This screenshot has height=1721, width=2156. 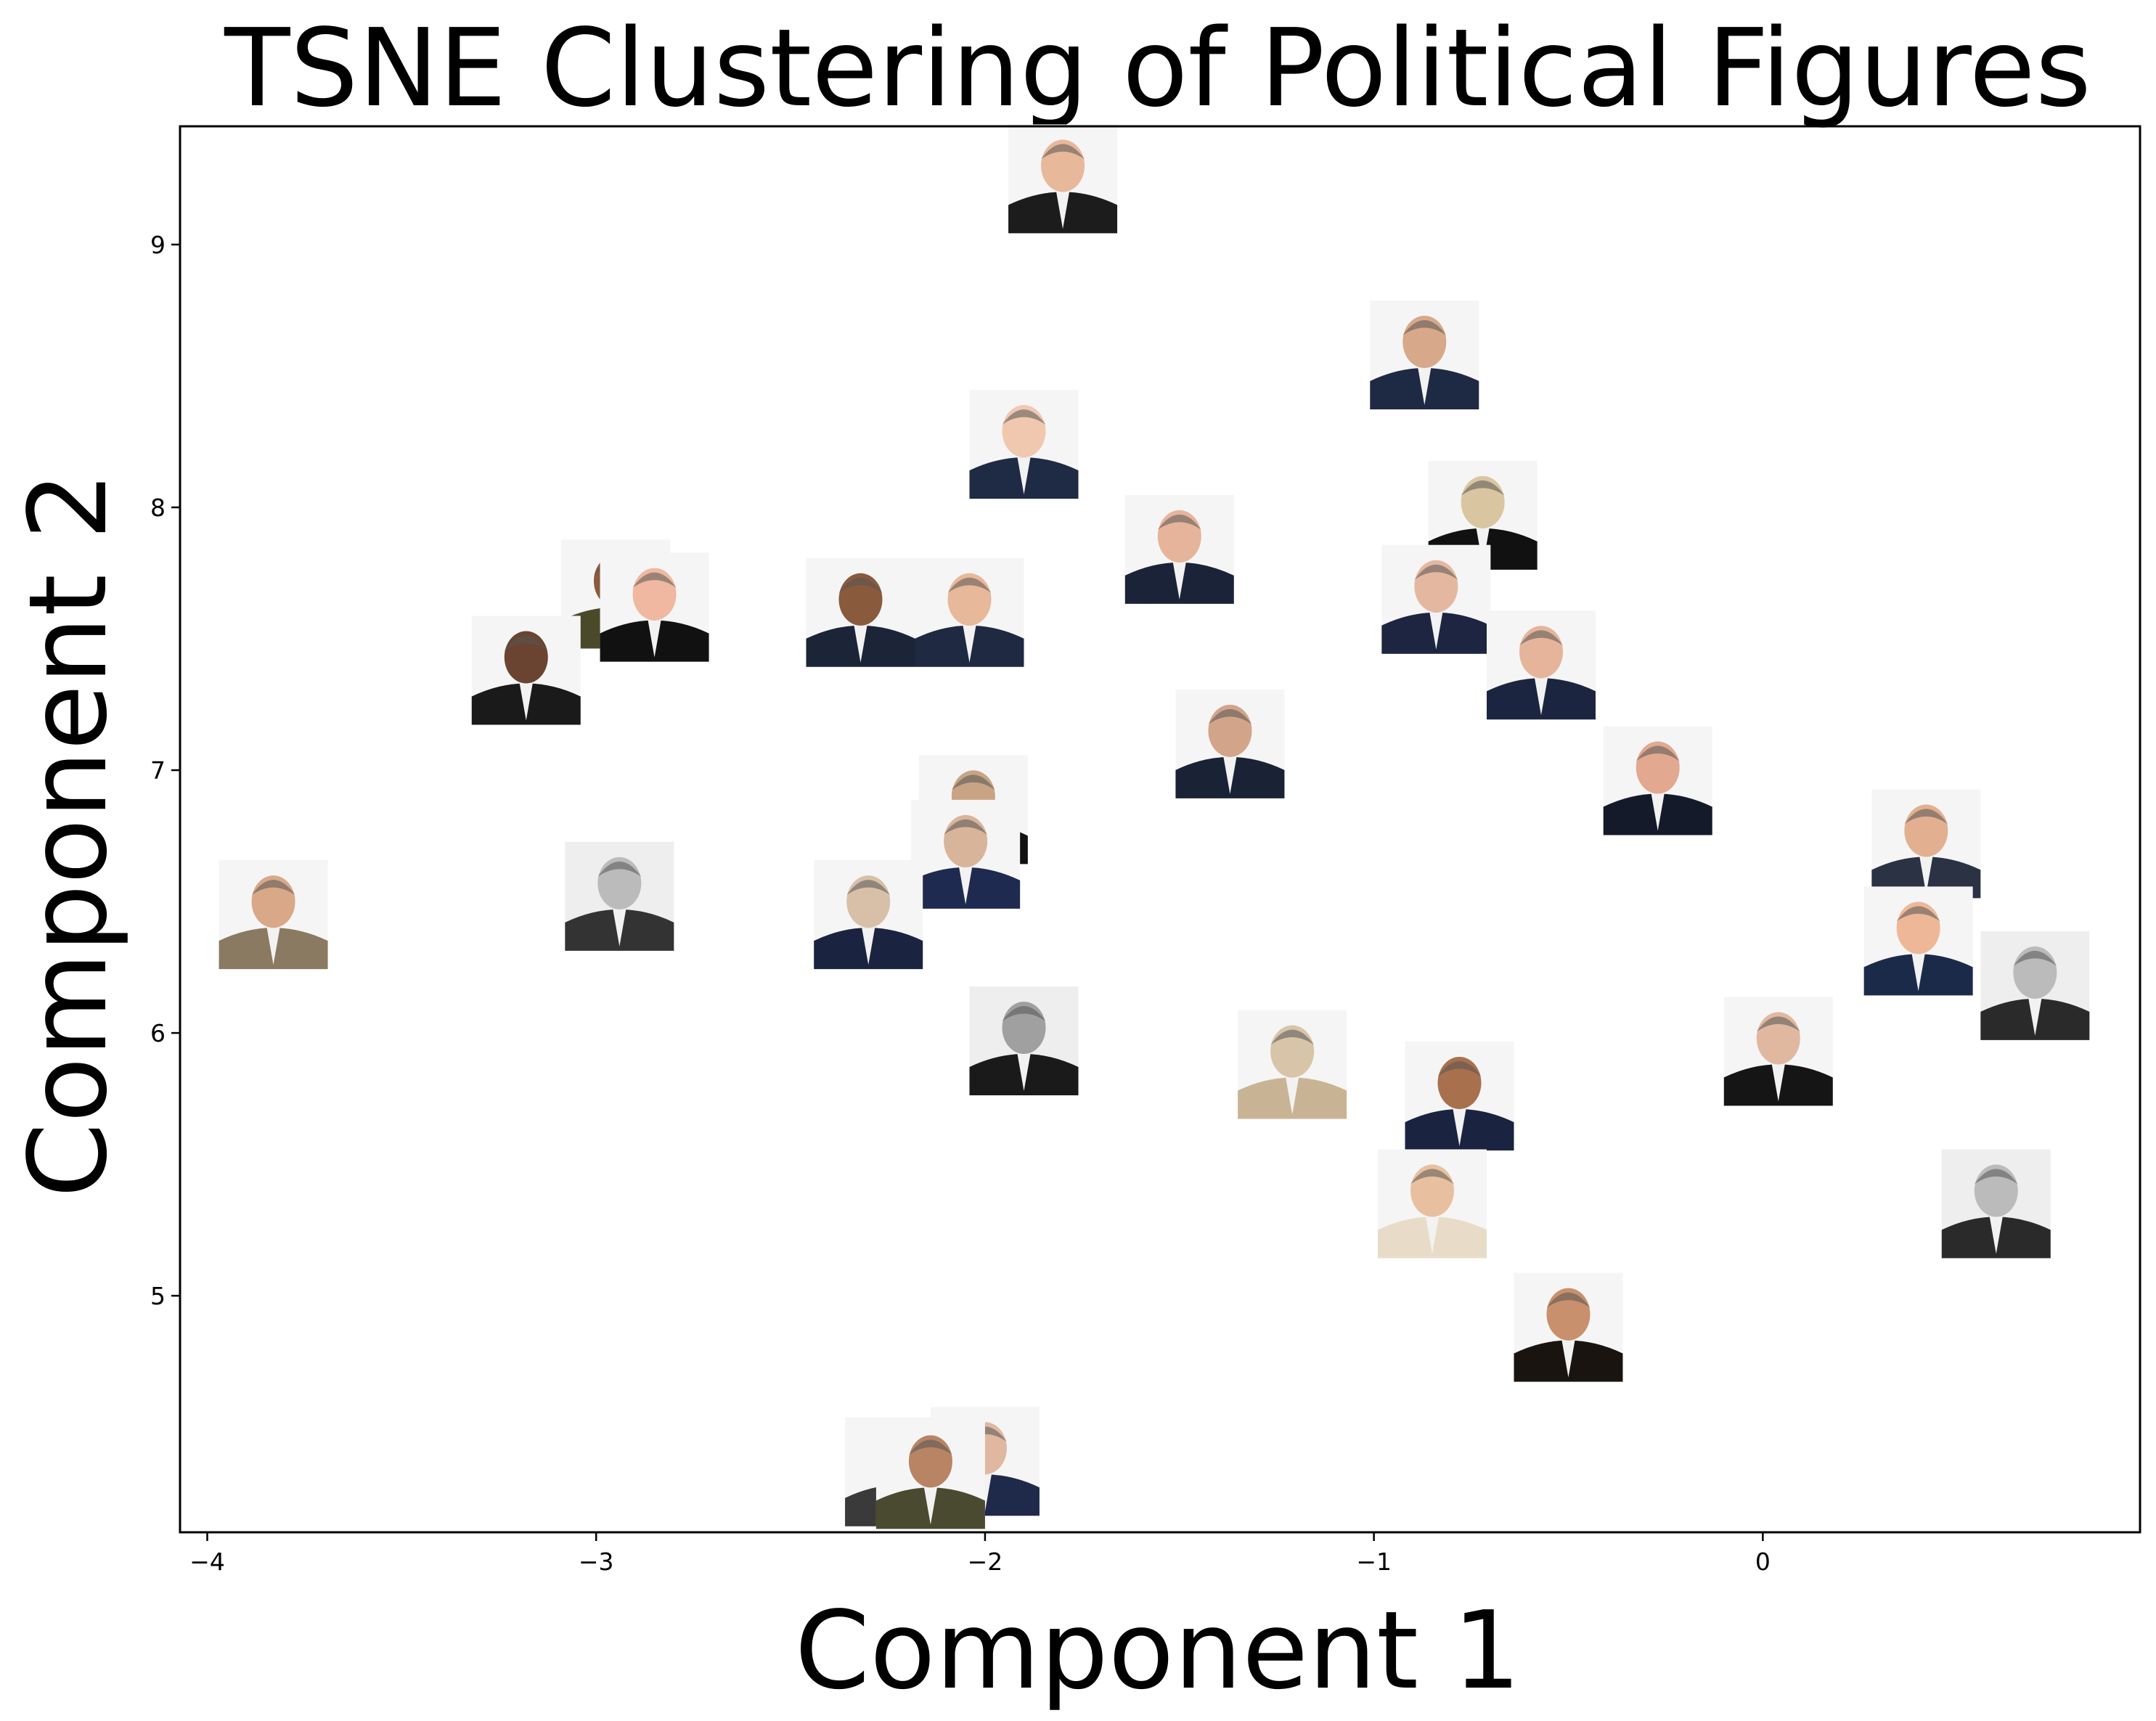 I want to click on y-tick-label: 6, so click(x=158, y=1033).